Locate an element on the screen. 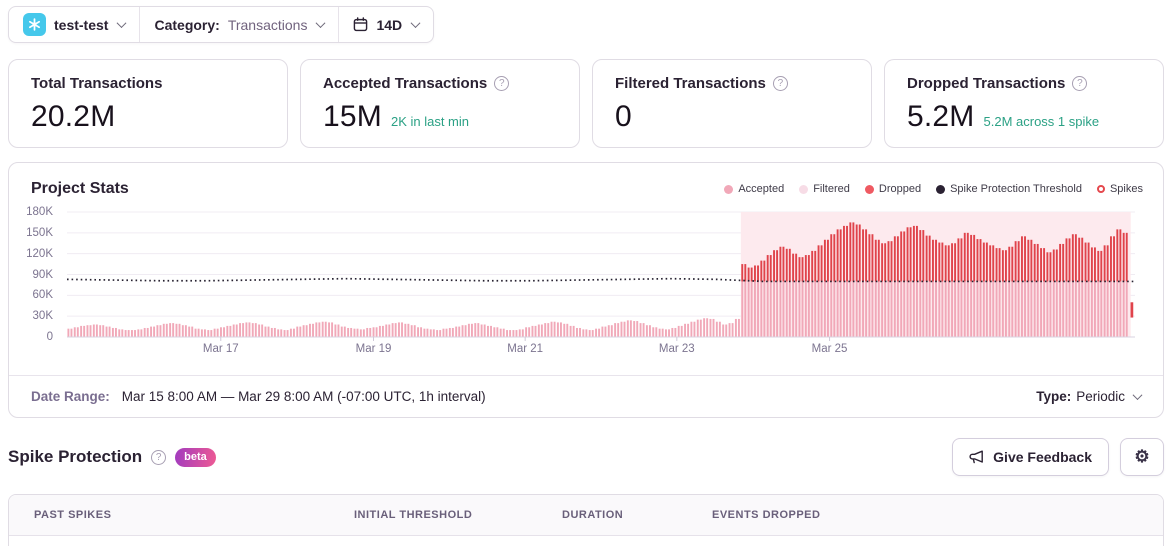  legend-label: Accepted is located at coordinates (761, 189).